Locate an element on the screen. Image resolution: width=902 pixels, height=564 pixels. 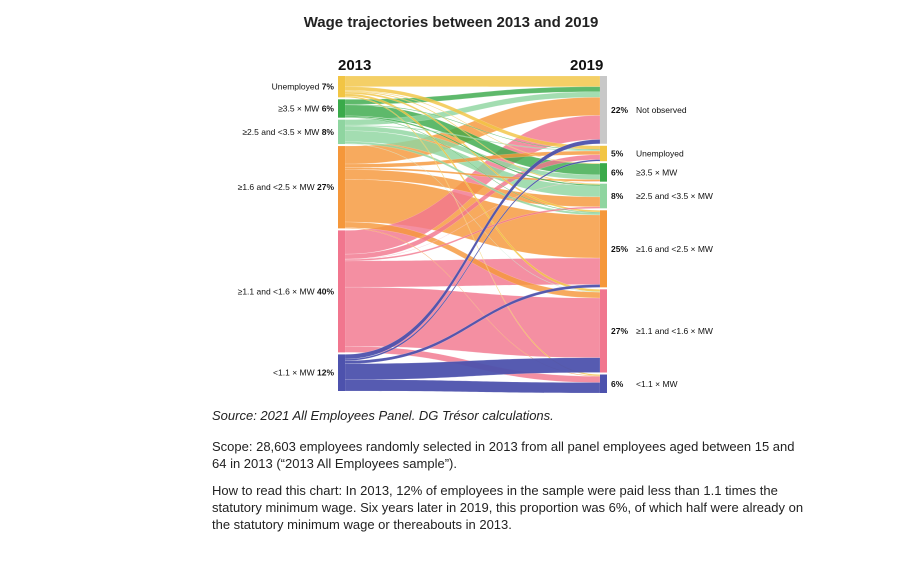
left-node-A is located at coordinates (341, 108).